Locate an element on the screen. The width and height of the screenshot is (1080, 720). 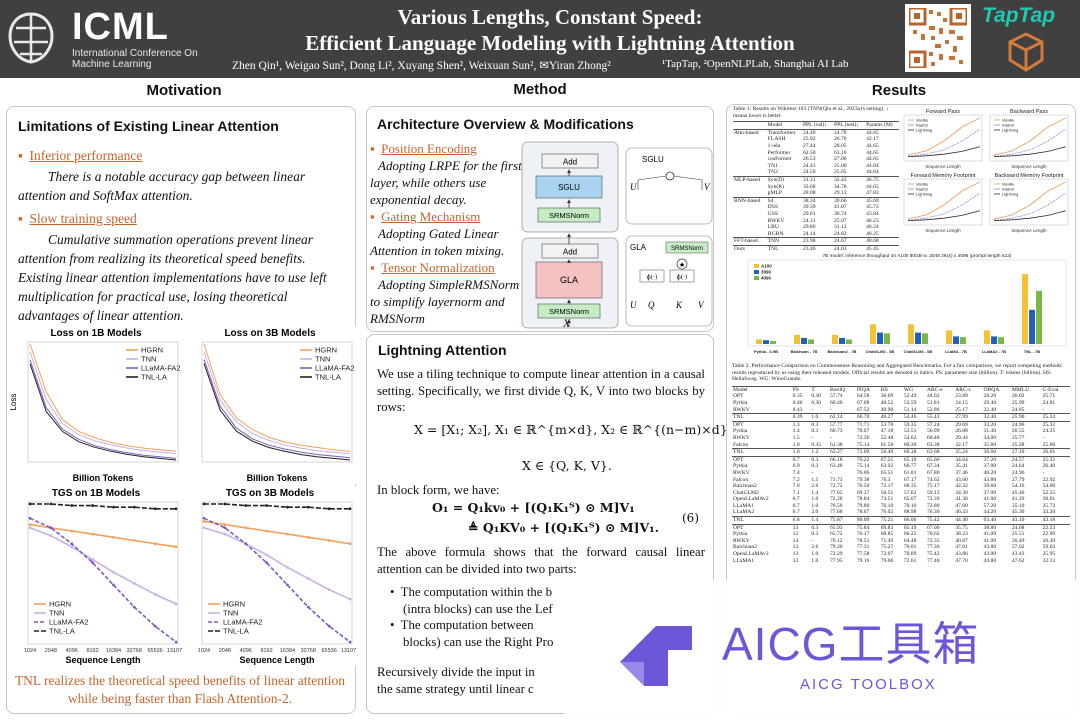
table-cell: HGRN is located at coordinates (775, 233).